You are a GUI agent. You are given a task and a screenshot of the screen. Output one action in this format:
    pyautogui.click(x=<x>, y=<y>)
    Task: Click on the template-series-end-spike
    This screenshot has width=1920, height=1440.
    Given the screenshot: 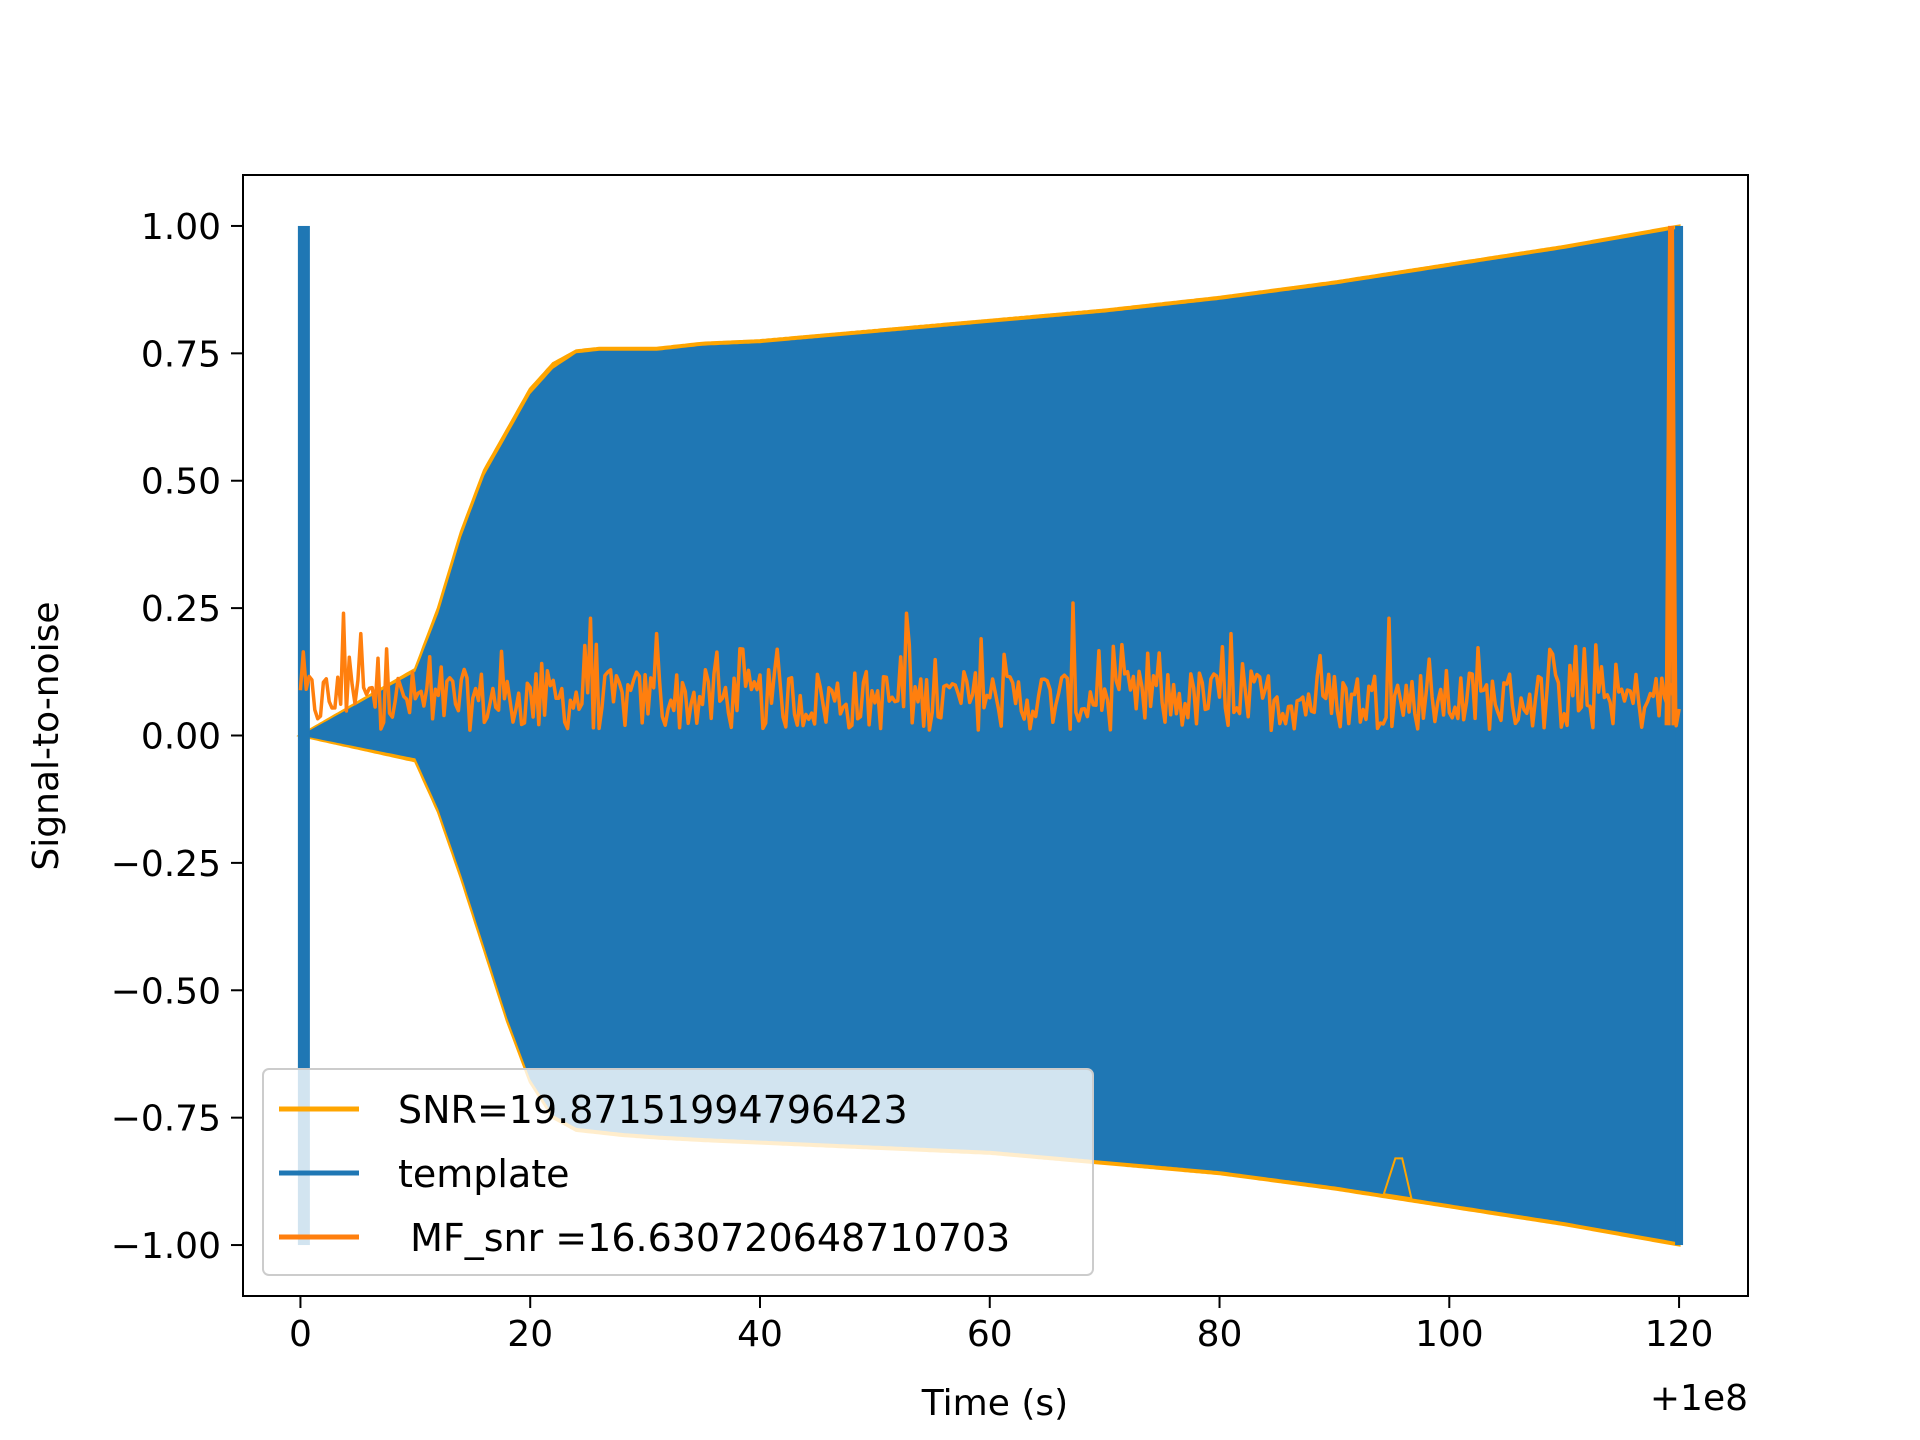 What is the action you would take?
    pyautogui.click(x=1679, y=735)
    